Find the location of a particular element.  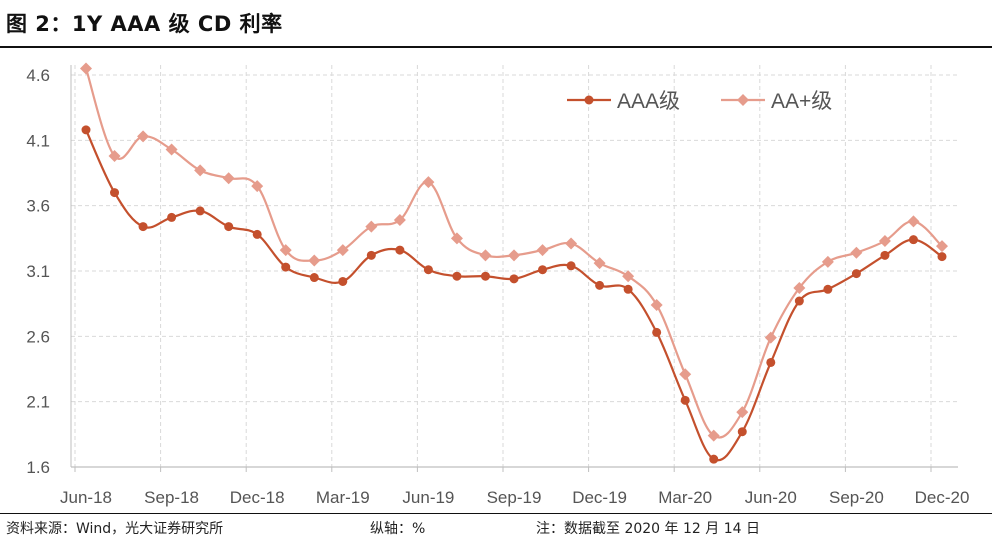

y-tick-label: 3.1 is located at coordinates (38, 271).